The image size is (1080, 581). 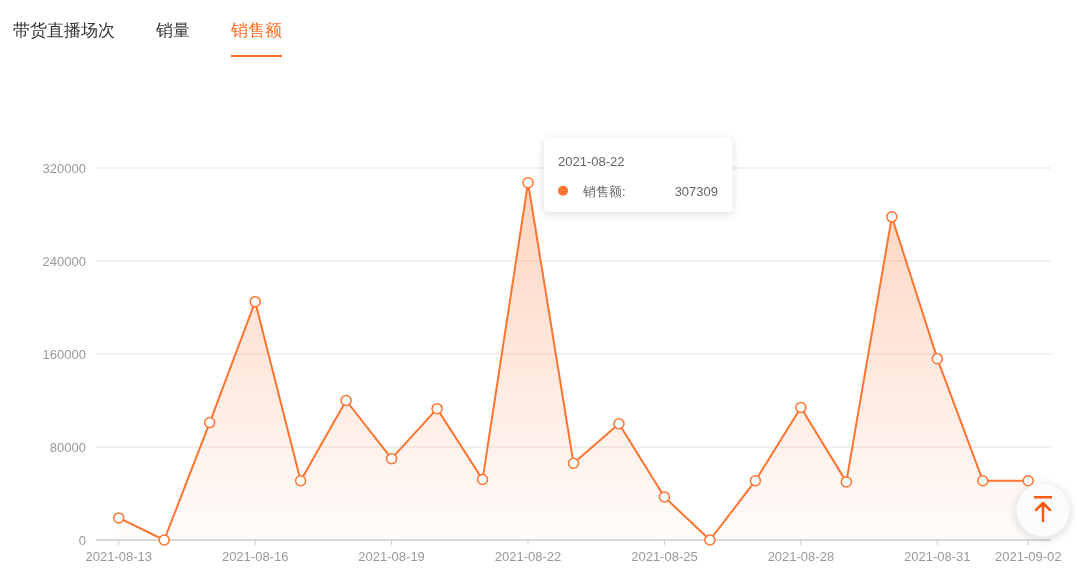 I want to click on x-tick-label: 2021-08-25, so click(x=664, y=556).